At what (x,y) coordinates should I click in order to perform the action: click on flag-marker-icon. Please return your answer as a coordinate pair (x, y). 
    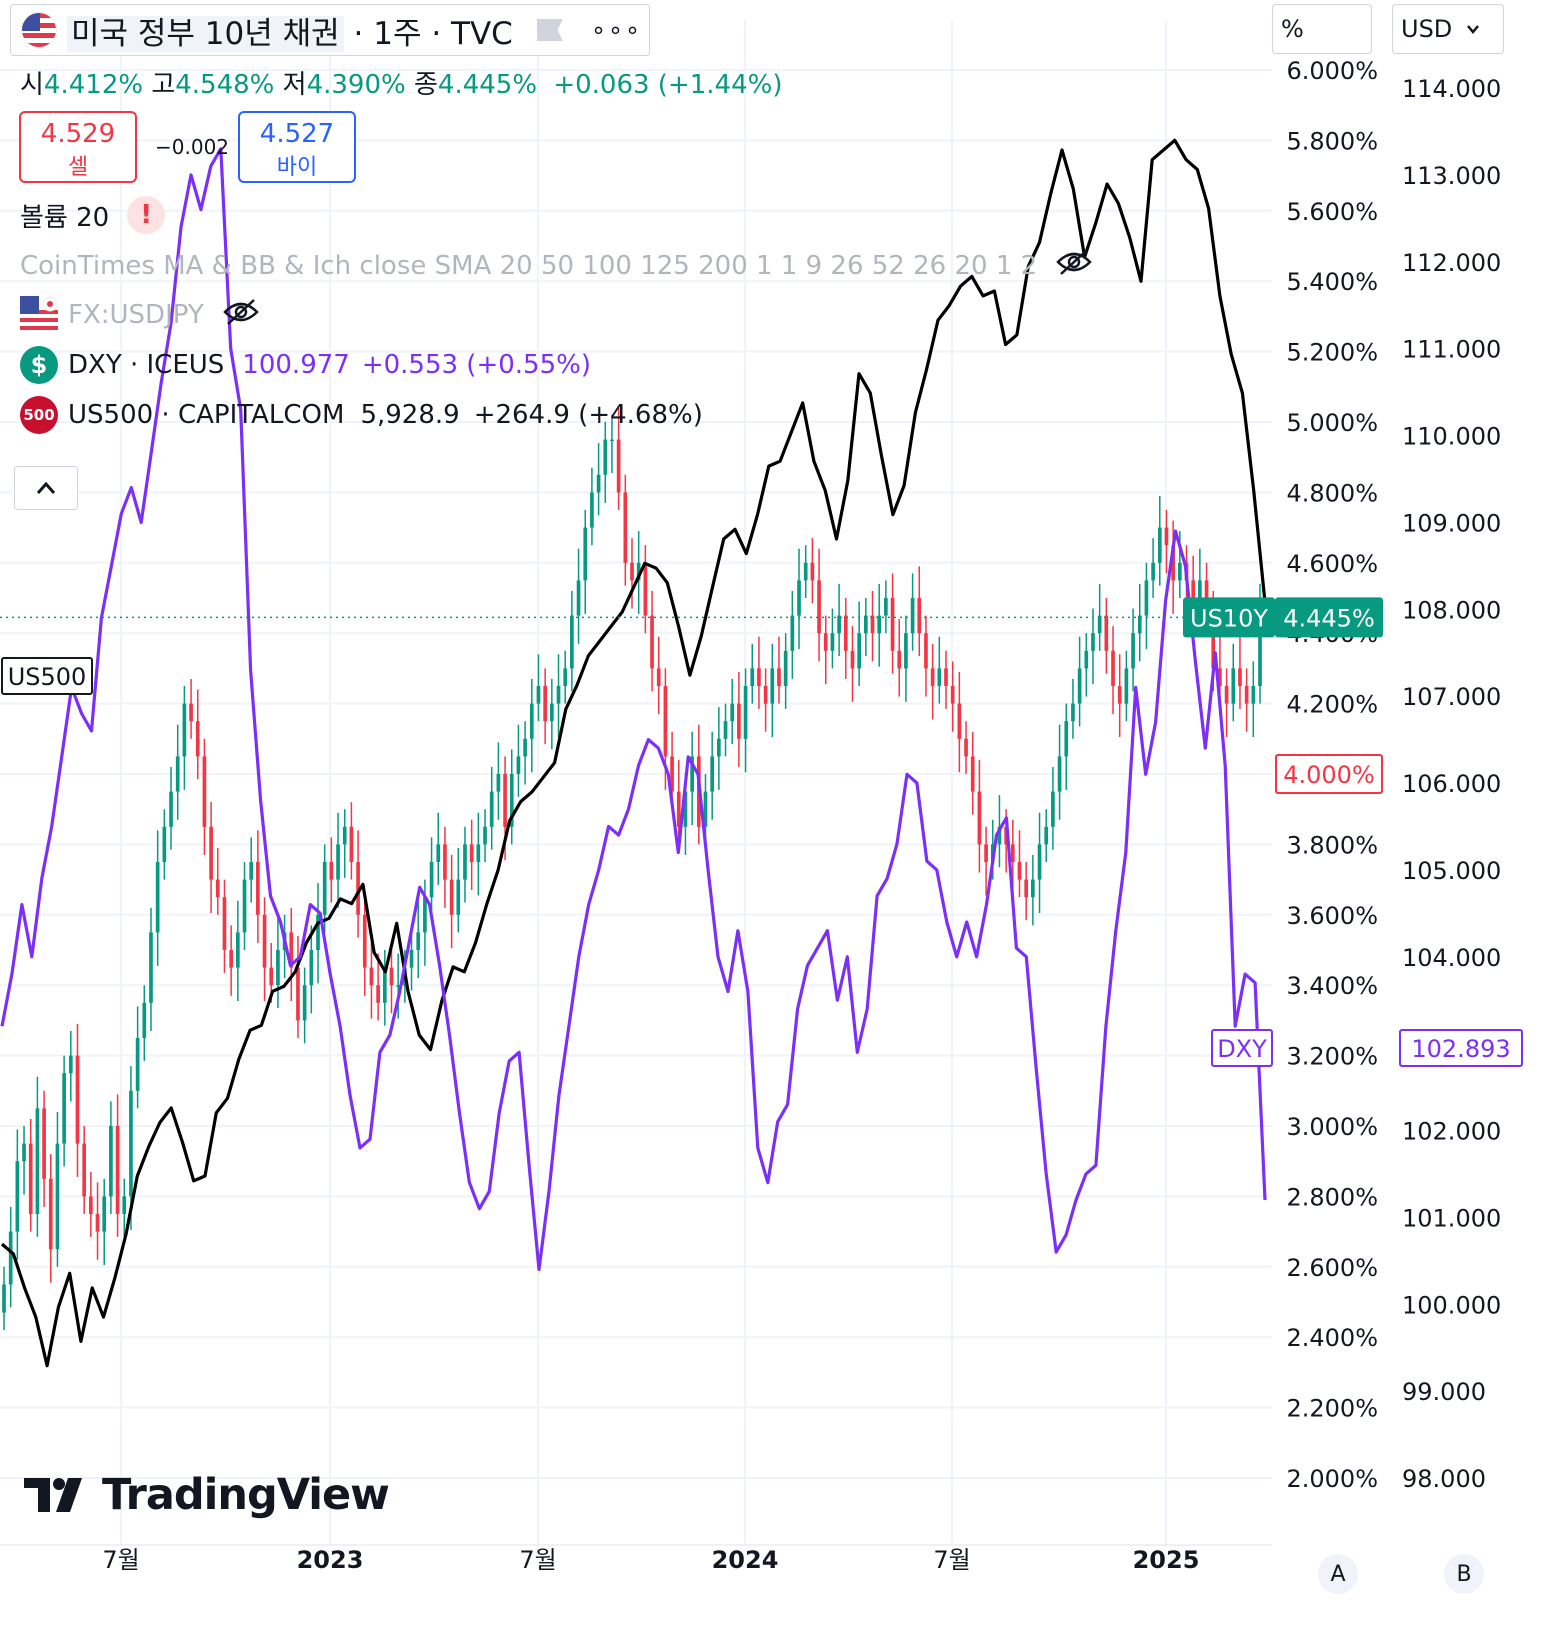
    Looking at the image, I should click on (549, 30).